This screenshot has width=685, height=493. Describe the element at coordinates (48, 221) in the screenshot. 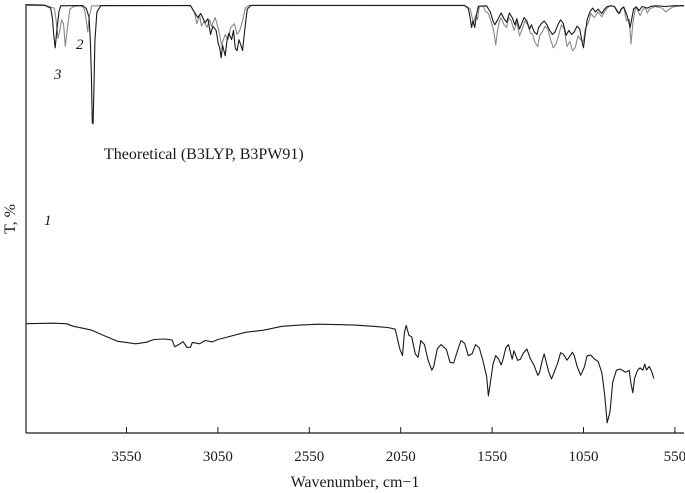

I see `series-label-1: 1` at that location.